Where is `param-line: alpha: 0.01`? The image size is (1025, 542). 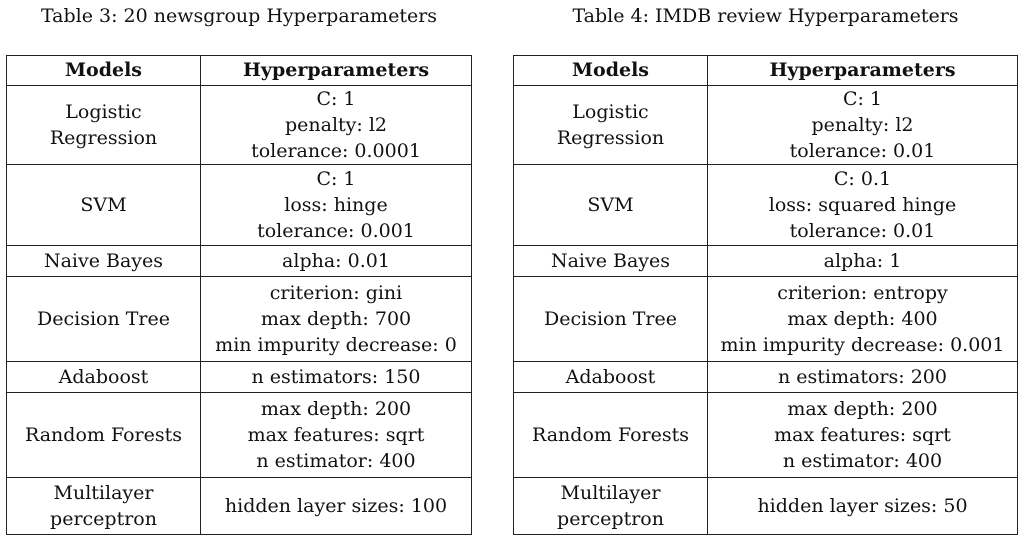 param-line: alpha: 0.01 is located at coordinates (336, 261).